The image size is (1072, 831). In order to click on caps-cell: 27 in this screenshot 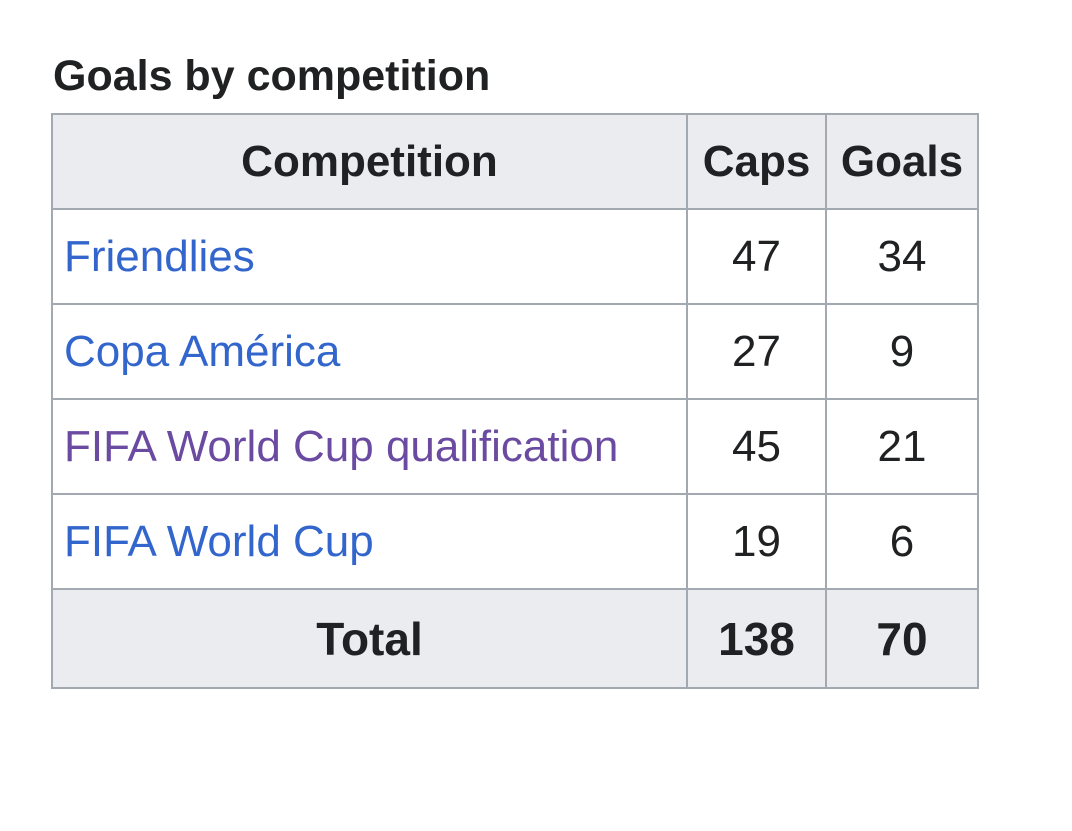, I will do `click(756, 351)`.